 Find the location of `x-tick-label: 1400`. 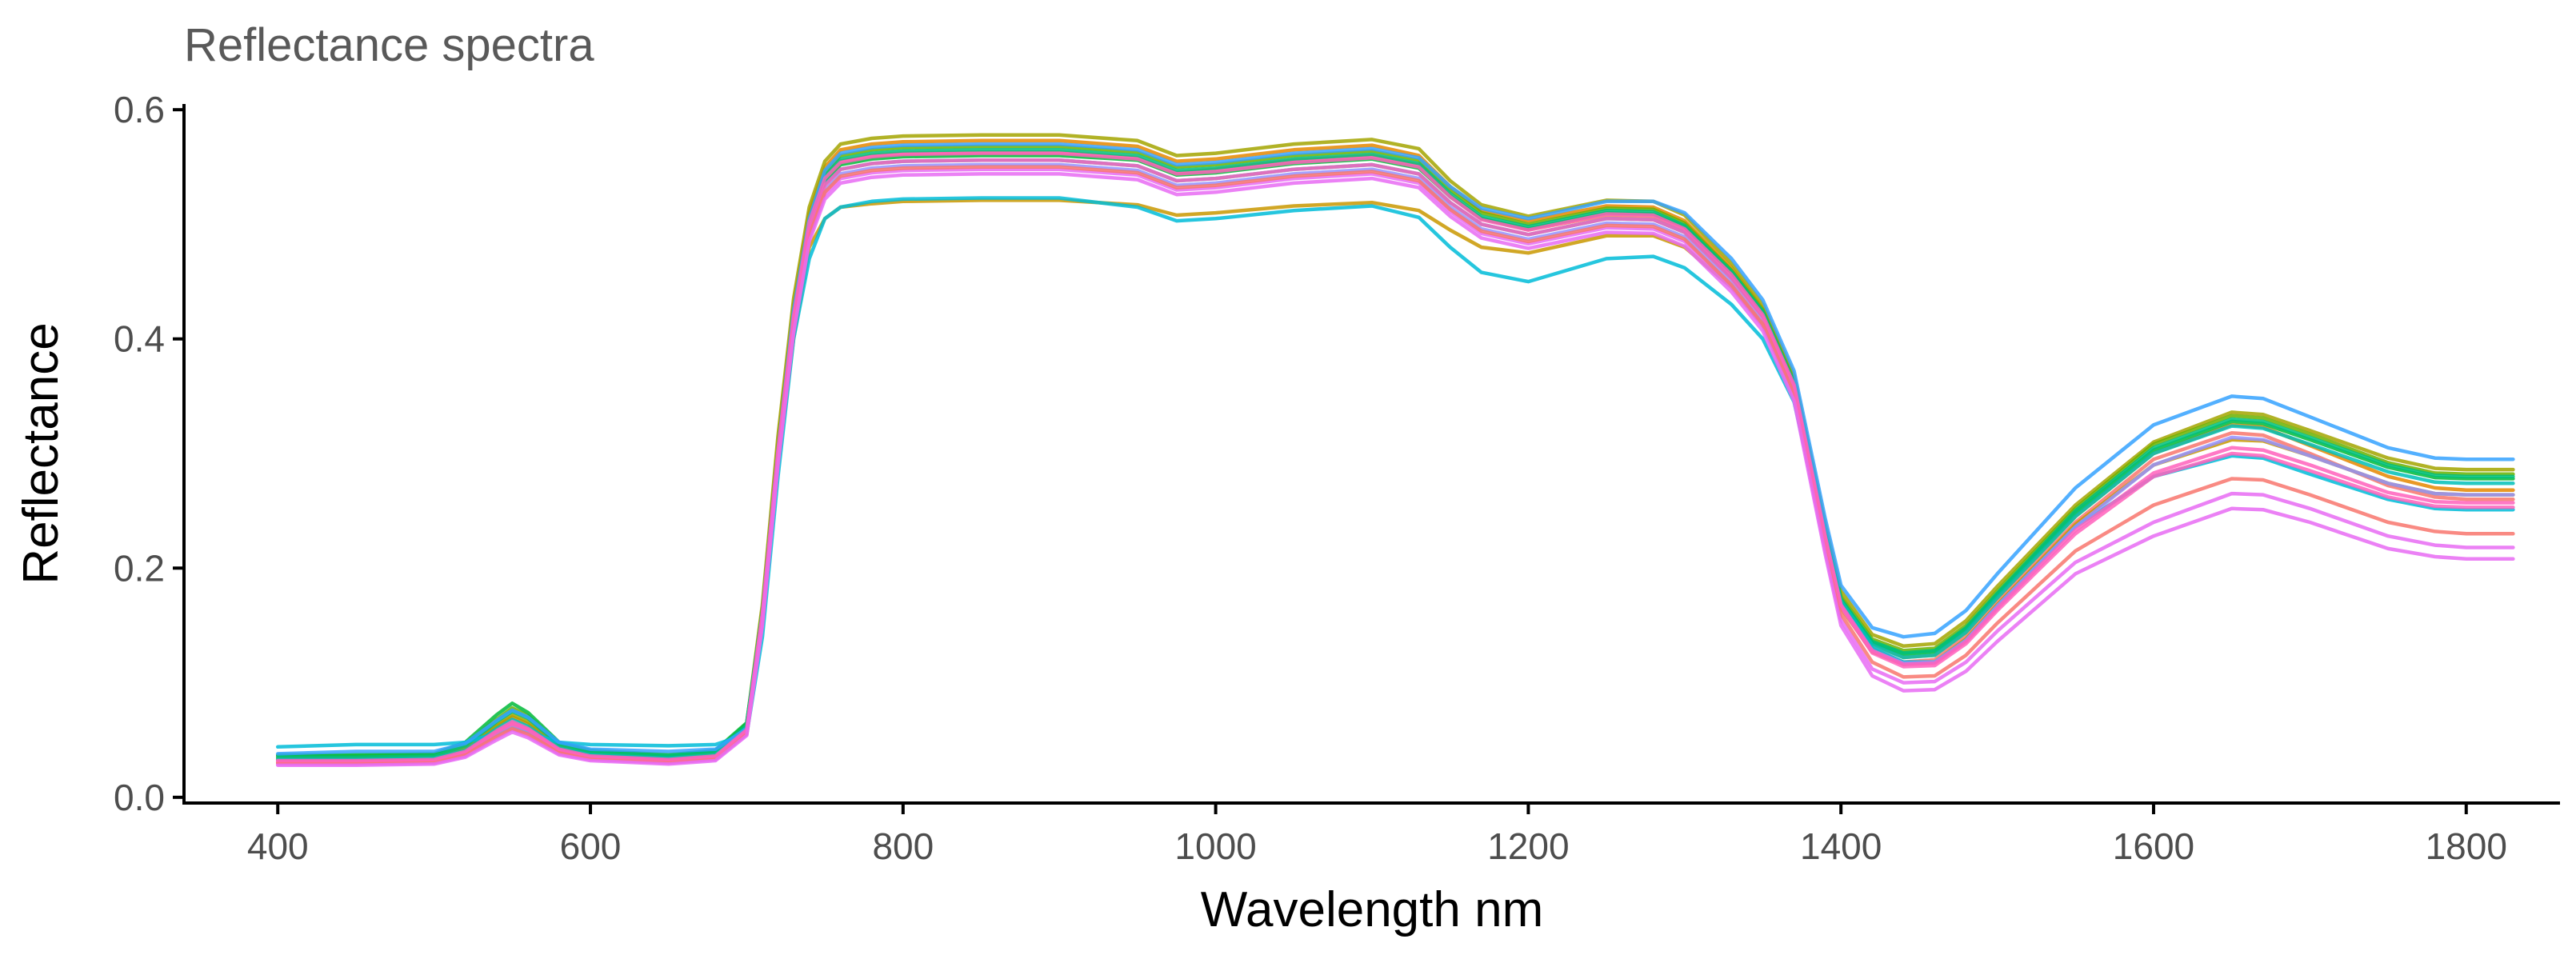

x-tick-label: 1400 is located at coordinates (1841, 846).